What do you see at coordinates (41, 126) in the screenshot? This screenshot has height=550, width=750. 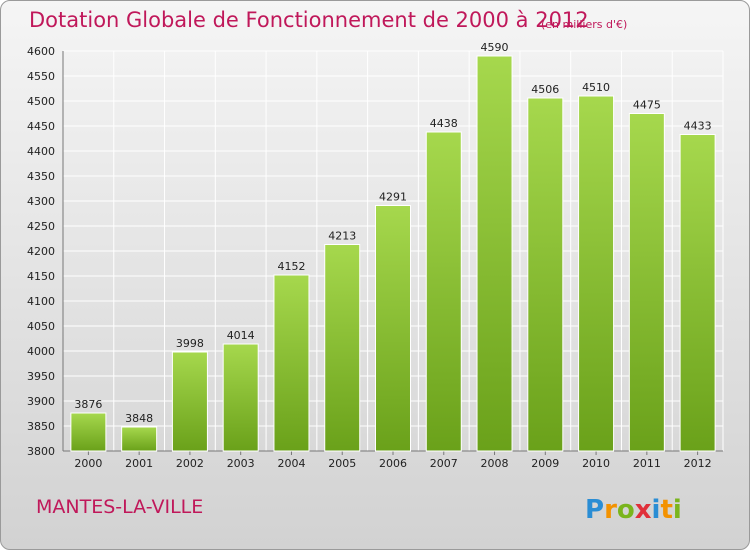 I see `y-tick-label: 4450` at bounding box center [41, 126].